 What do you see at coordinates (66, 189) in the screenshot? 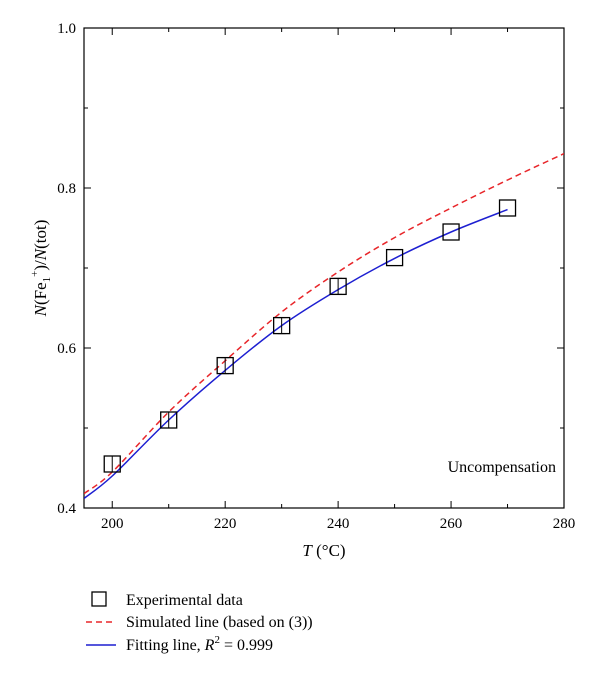
I see `y-tick-label: 0.8` at bounding box center [66, 189].